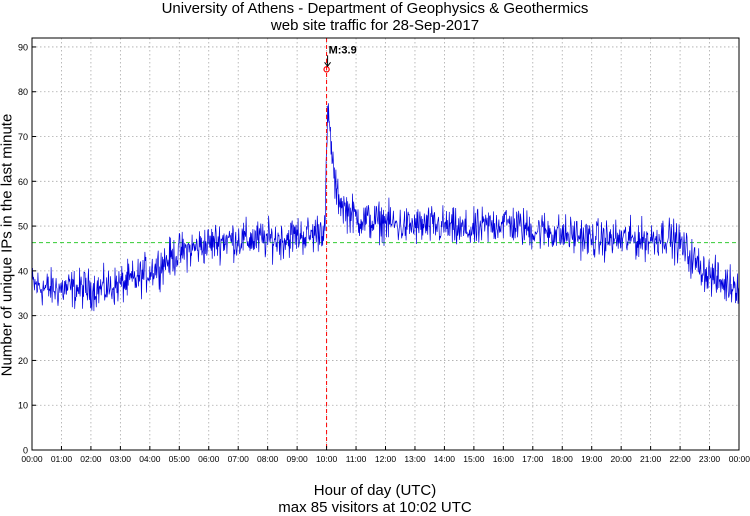  I want to click on y-tick-label: 90, so click(23, 47).